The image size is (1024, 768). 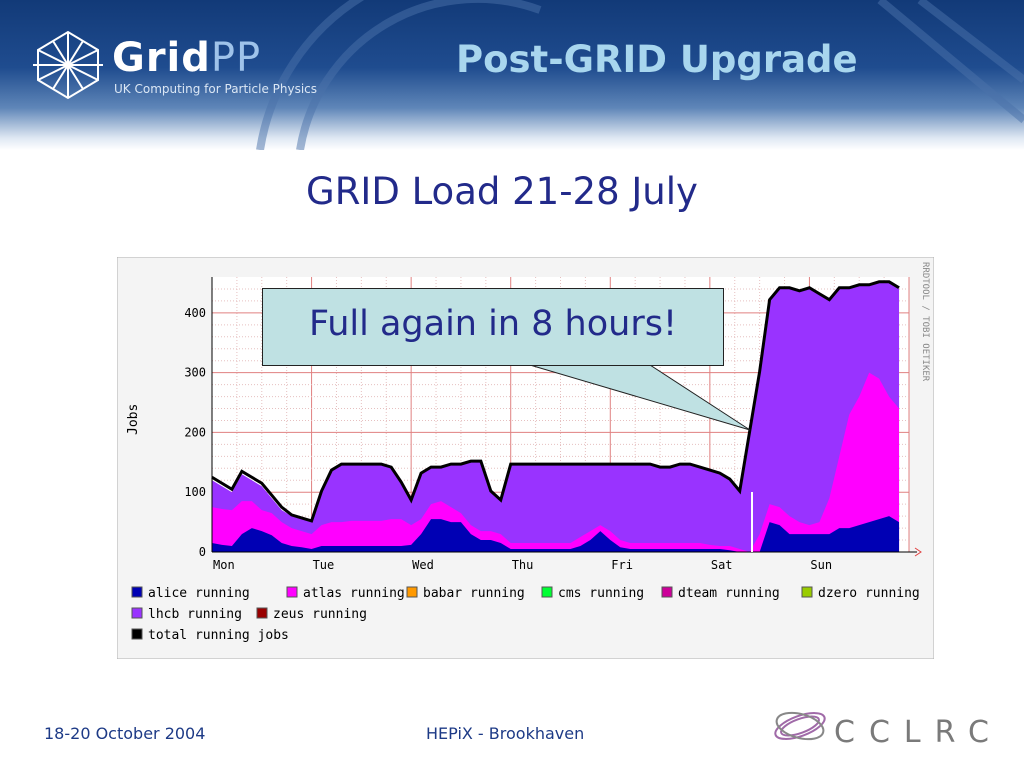 What do you see at coordinates (195, 432) in the screenshot?
I see `y-tick-label: 200` at bounding box center [195, 432].